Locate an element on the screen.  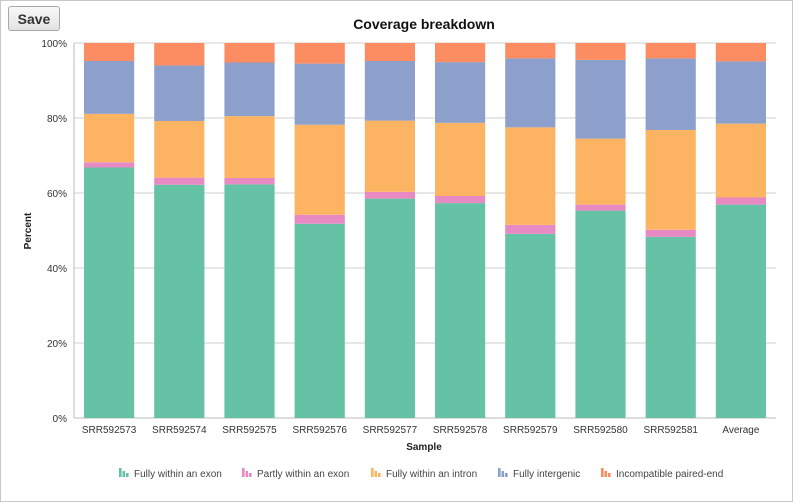
legend-label: Fully intergenic is located at coordinates (546, 474).